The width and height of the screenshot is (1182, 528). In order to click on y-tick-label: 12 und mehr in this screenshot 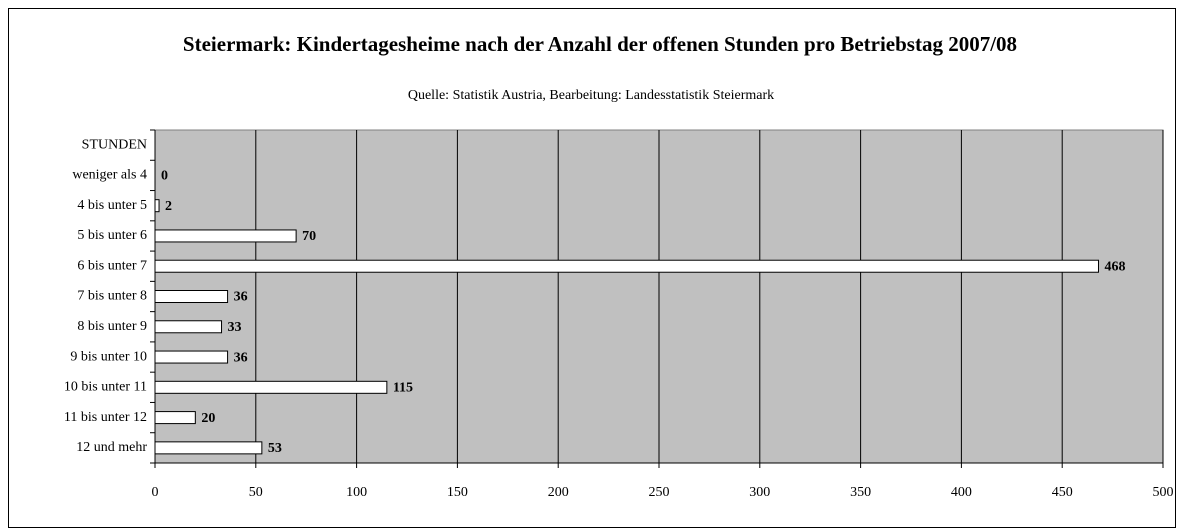, I will do `click(111, 447)`.